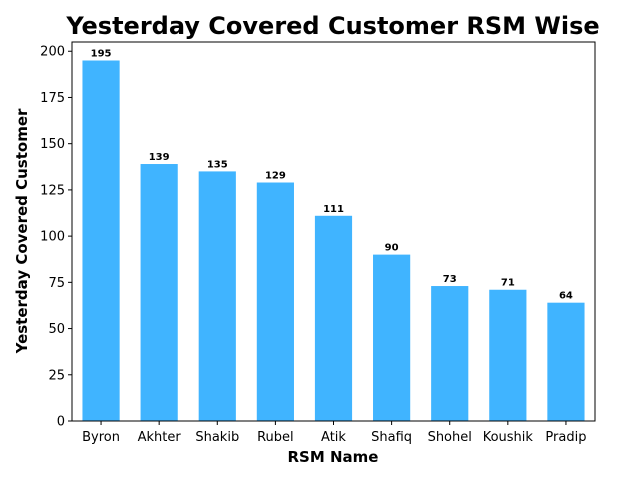 The image size is (640, 480). I want to click on data-label-pradip: 64, so click(566, 296).